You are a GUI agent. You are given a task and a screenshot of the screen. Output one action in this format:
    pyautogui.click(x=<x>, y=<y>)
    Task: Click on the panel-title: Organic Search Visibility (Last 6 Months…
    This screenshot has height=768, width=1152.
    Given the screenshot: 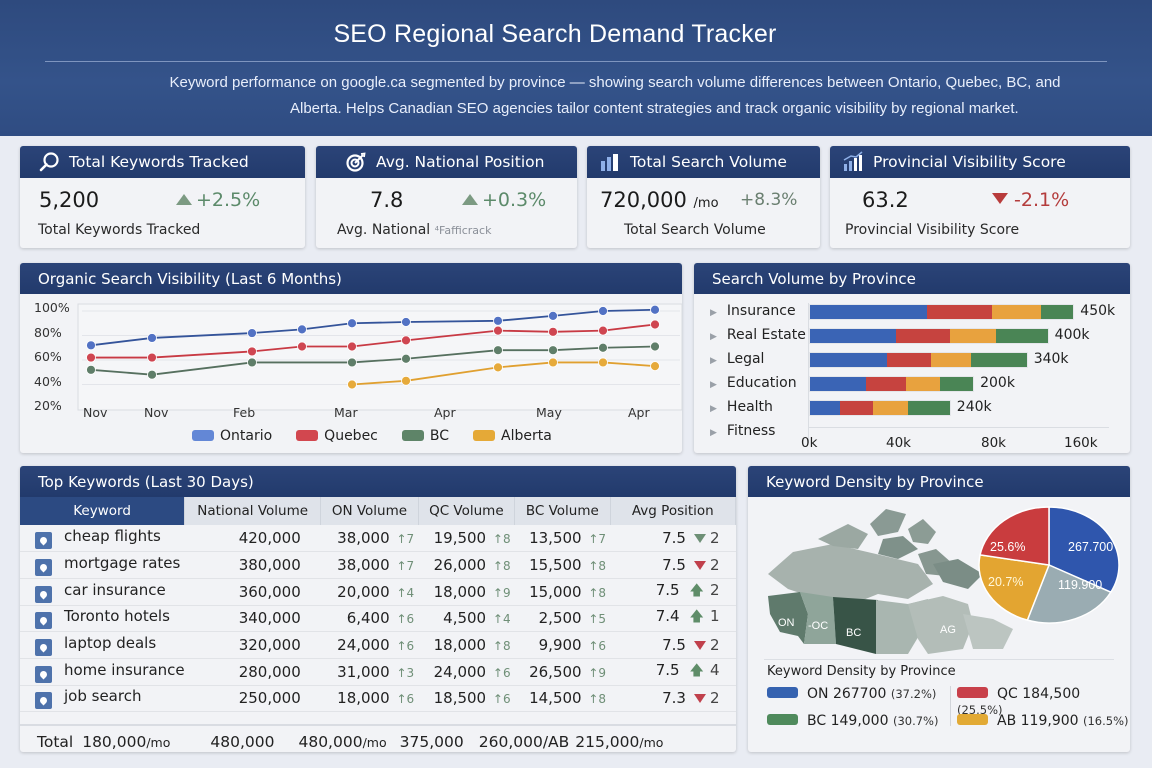 What is the action you would take?
    pyautogui.click(x=351, y=278)
    